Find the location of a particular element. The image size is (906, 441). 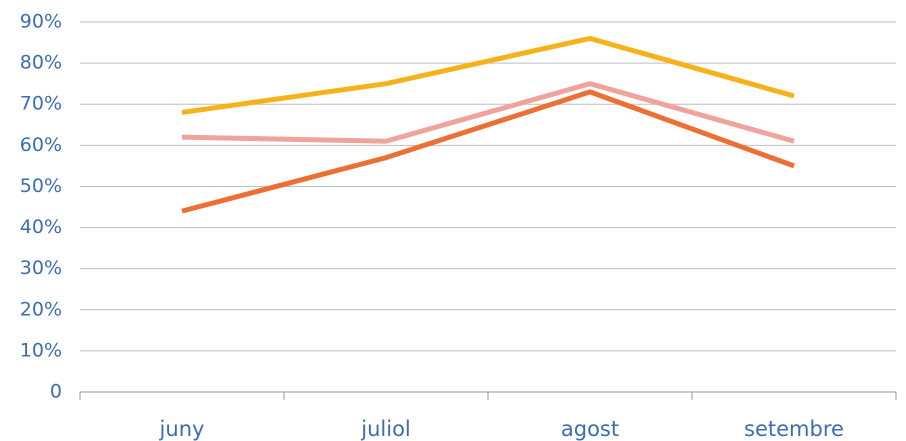

y-tick-label: 60% is located at coordinates (41, 145).